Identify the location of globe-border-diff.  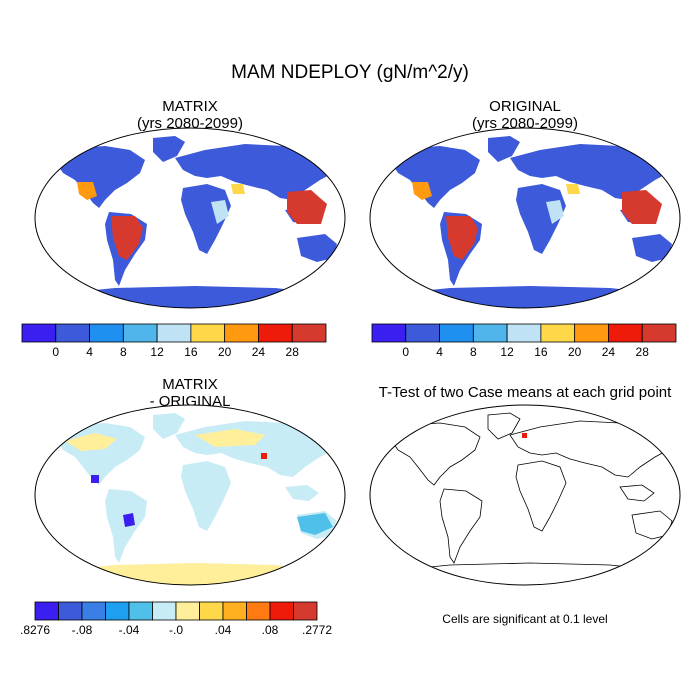
(190, 495).